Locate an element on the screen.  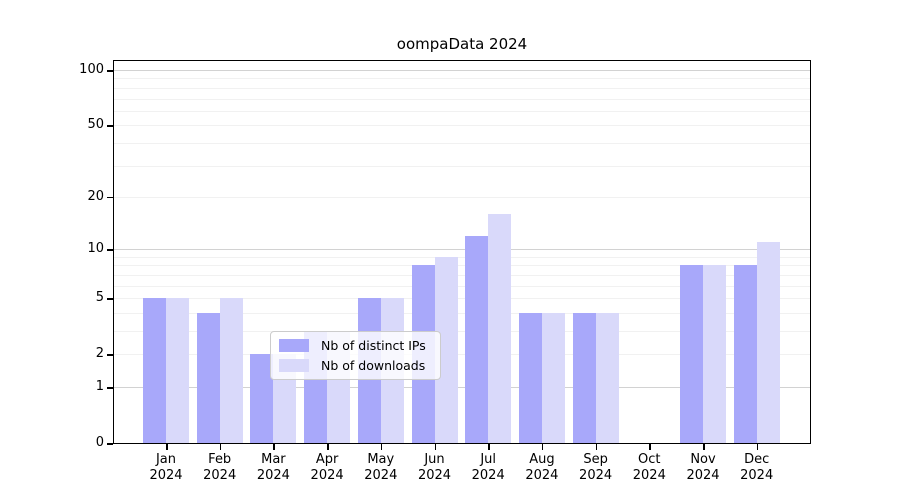
bar-dec-series1 is located at coordinates (768, 343).